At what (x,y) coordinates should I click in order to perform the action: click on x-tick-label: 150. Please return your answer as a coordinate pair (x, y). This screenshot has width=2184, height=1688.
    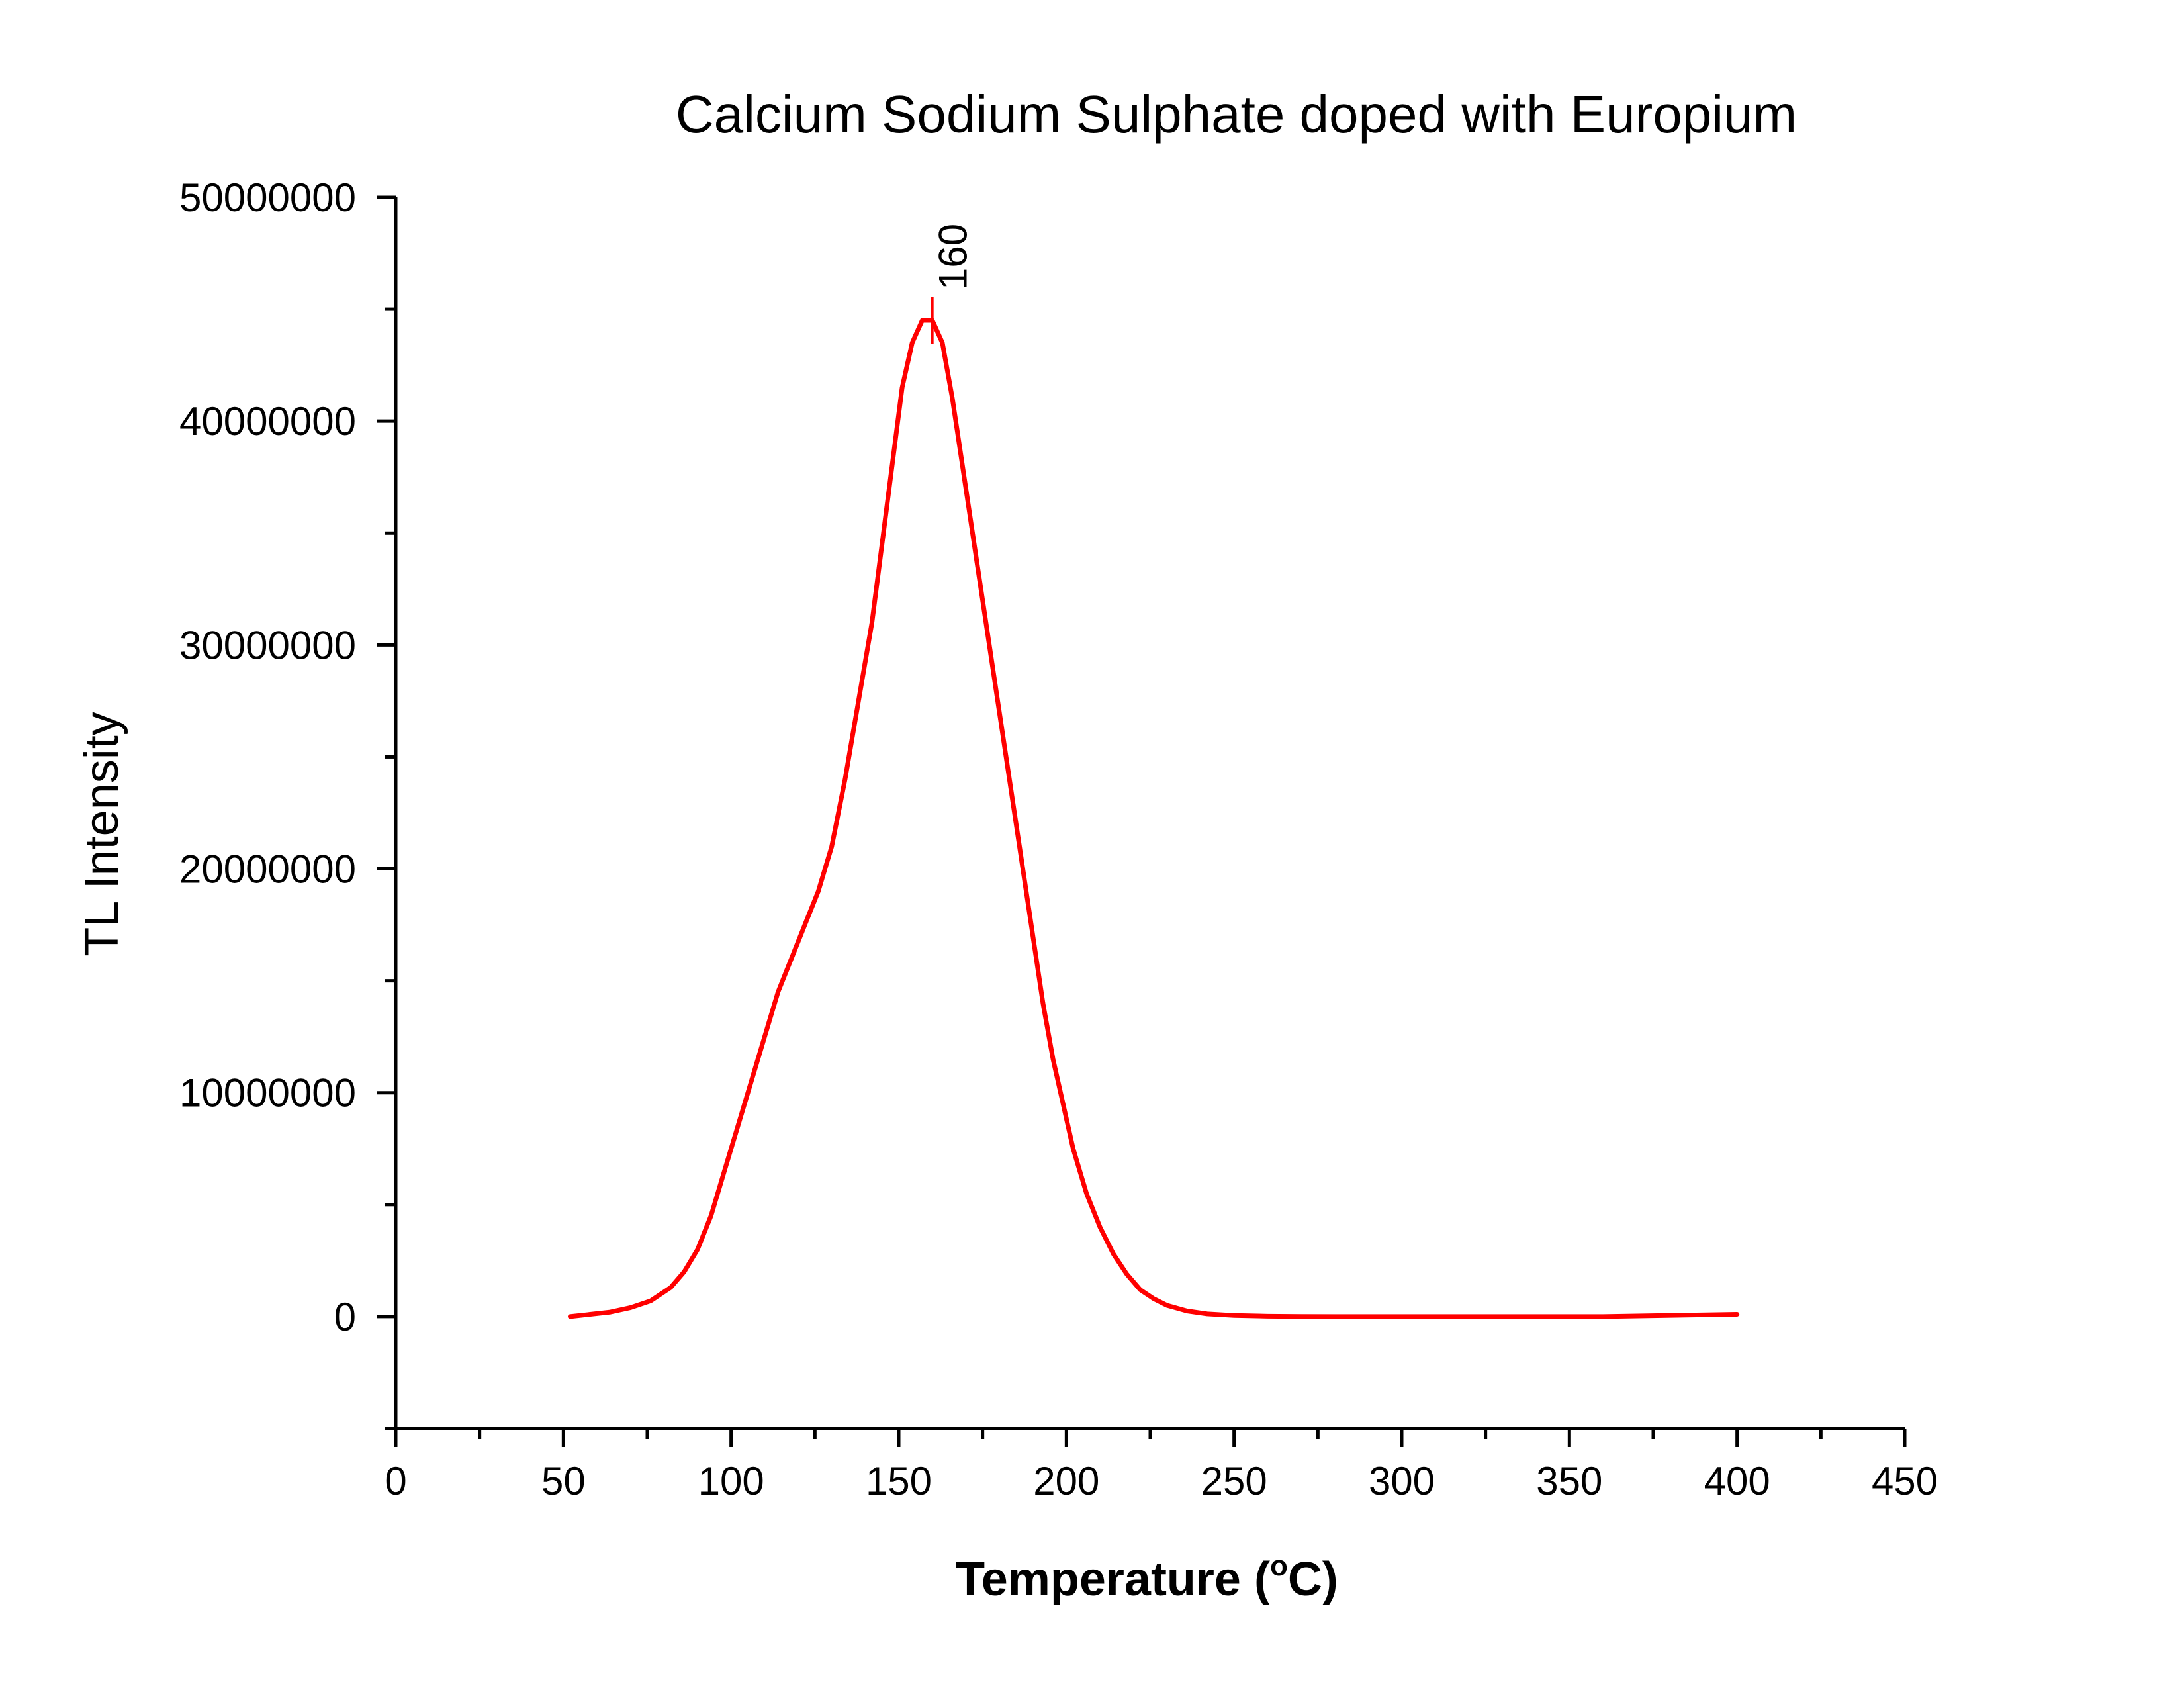
    Looking at the image, I should click on (899, 1481).